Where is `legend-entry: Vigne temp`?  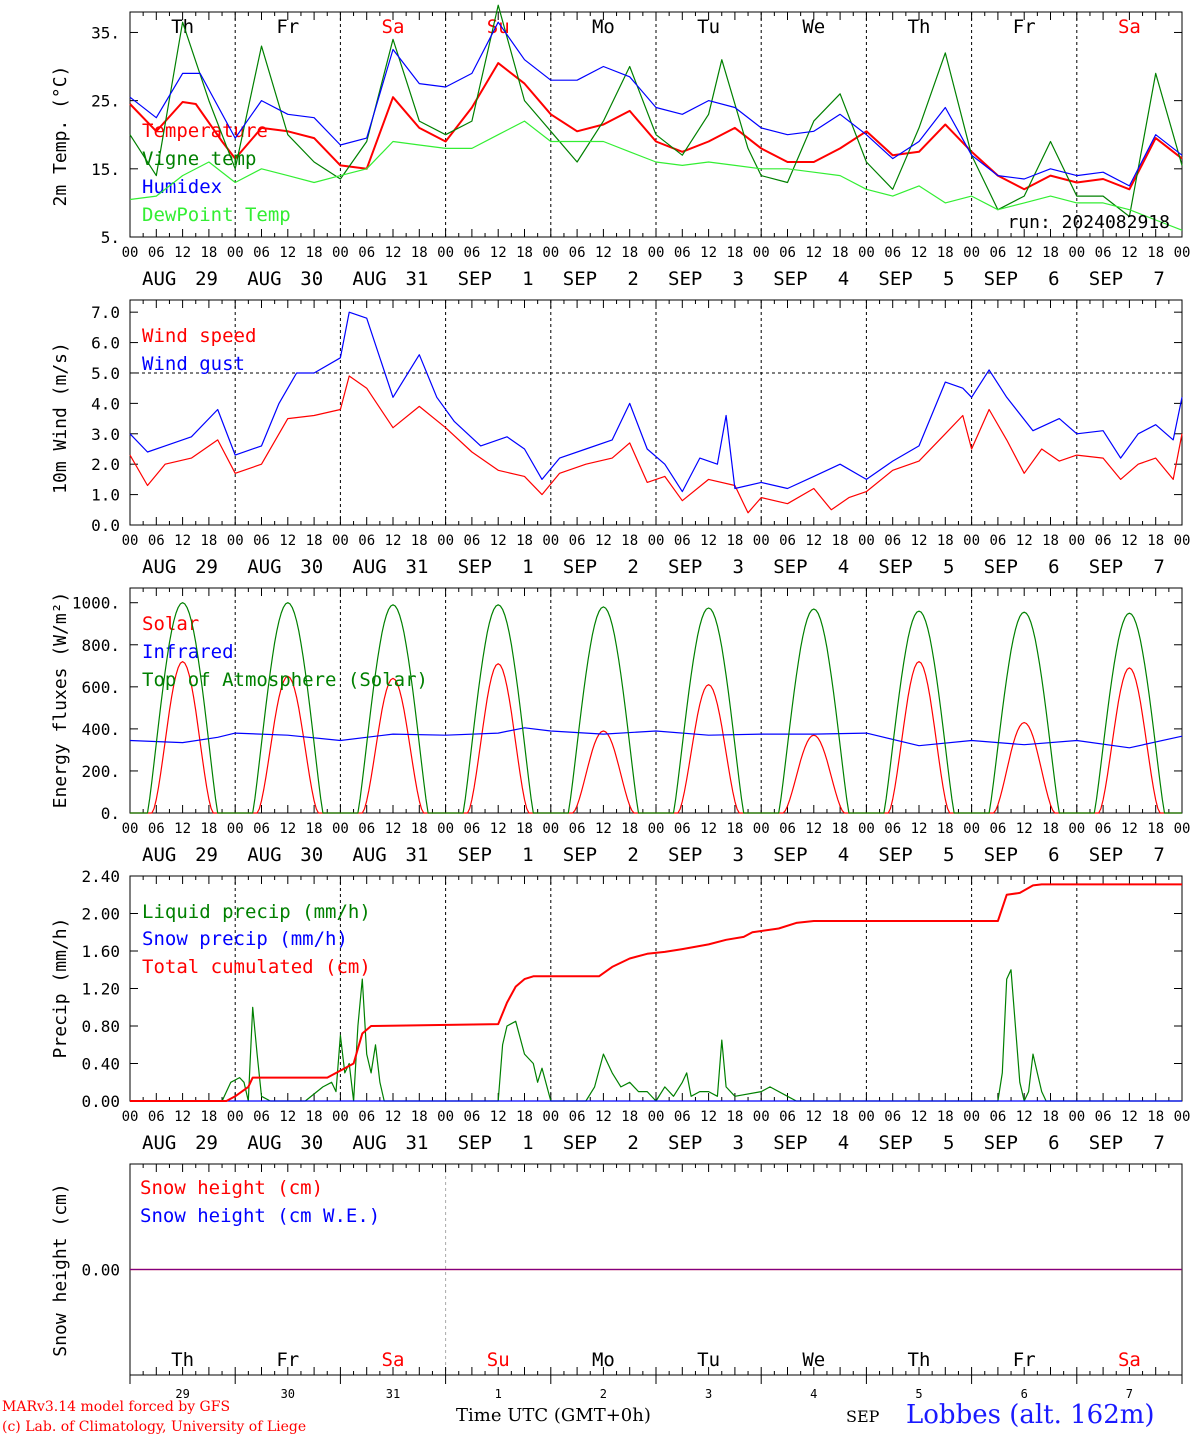
legend-entry: Vigne temp is located at coordinates (199, 159).